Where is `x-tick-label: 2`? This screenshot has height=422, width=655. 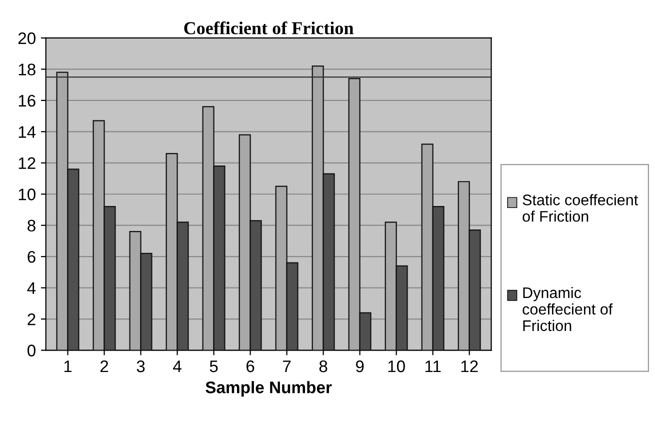
x-tick-label: 2 is located at coordinates (104, 366).